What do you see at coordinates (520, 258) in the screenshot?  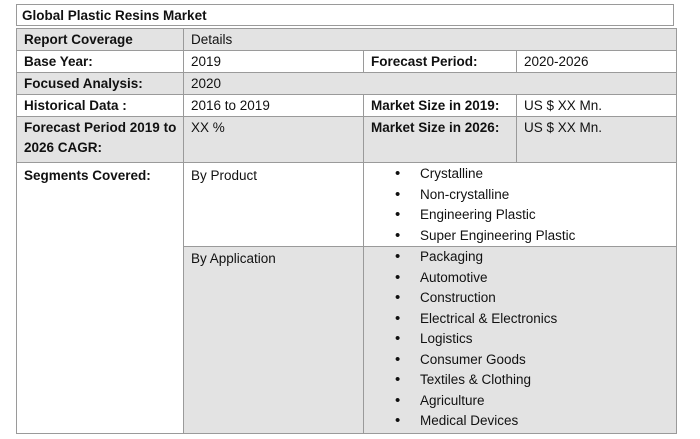 I see `list-item: Packaging` at bounding box center [520, 258].